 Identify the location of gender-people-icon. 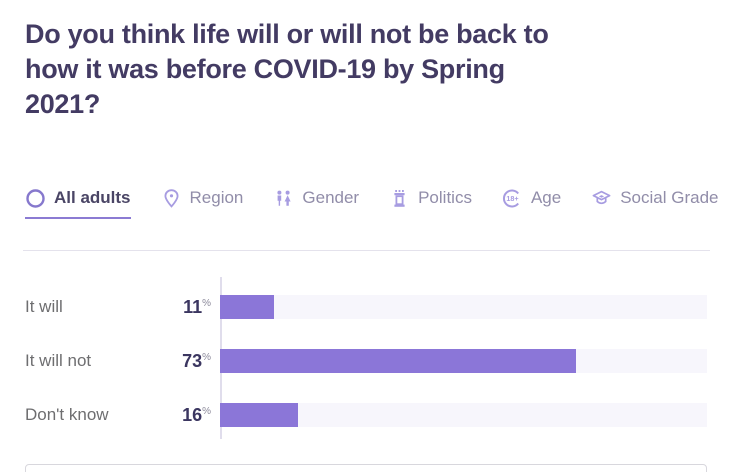
(284, 198).